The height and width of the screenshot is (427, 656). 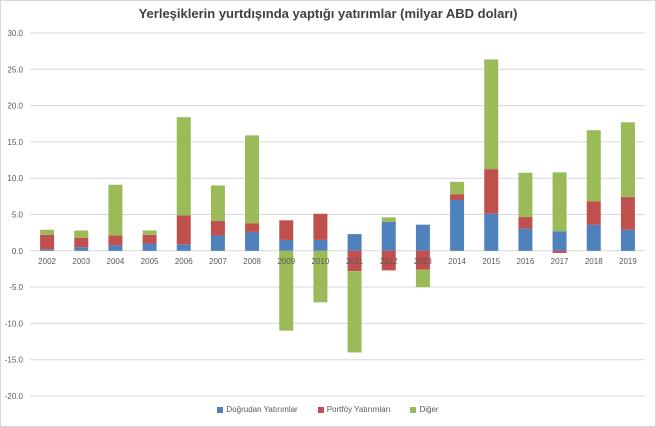 I want to click on bar-2019-dogrudan, so click(x=627, y=240).